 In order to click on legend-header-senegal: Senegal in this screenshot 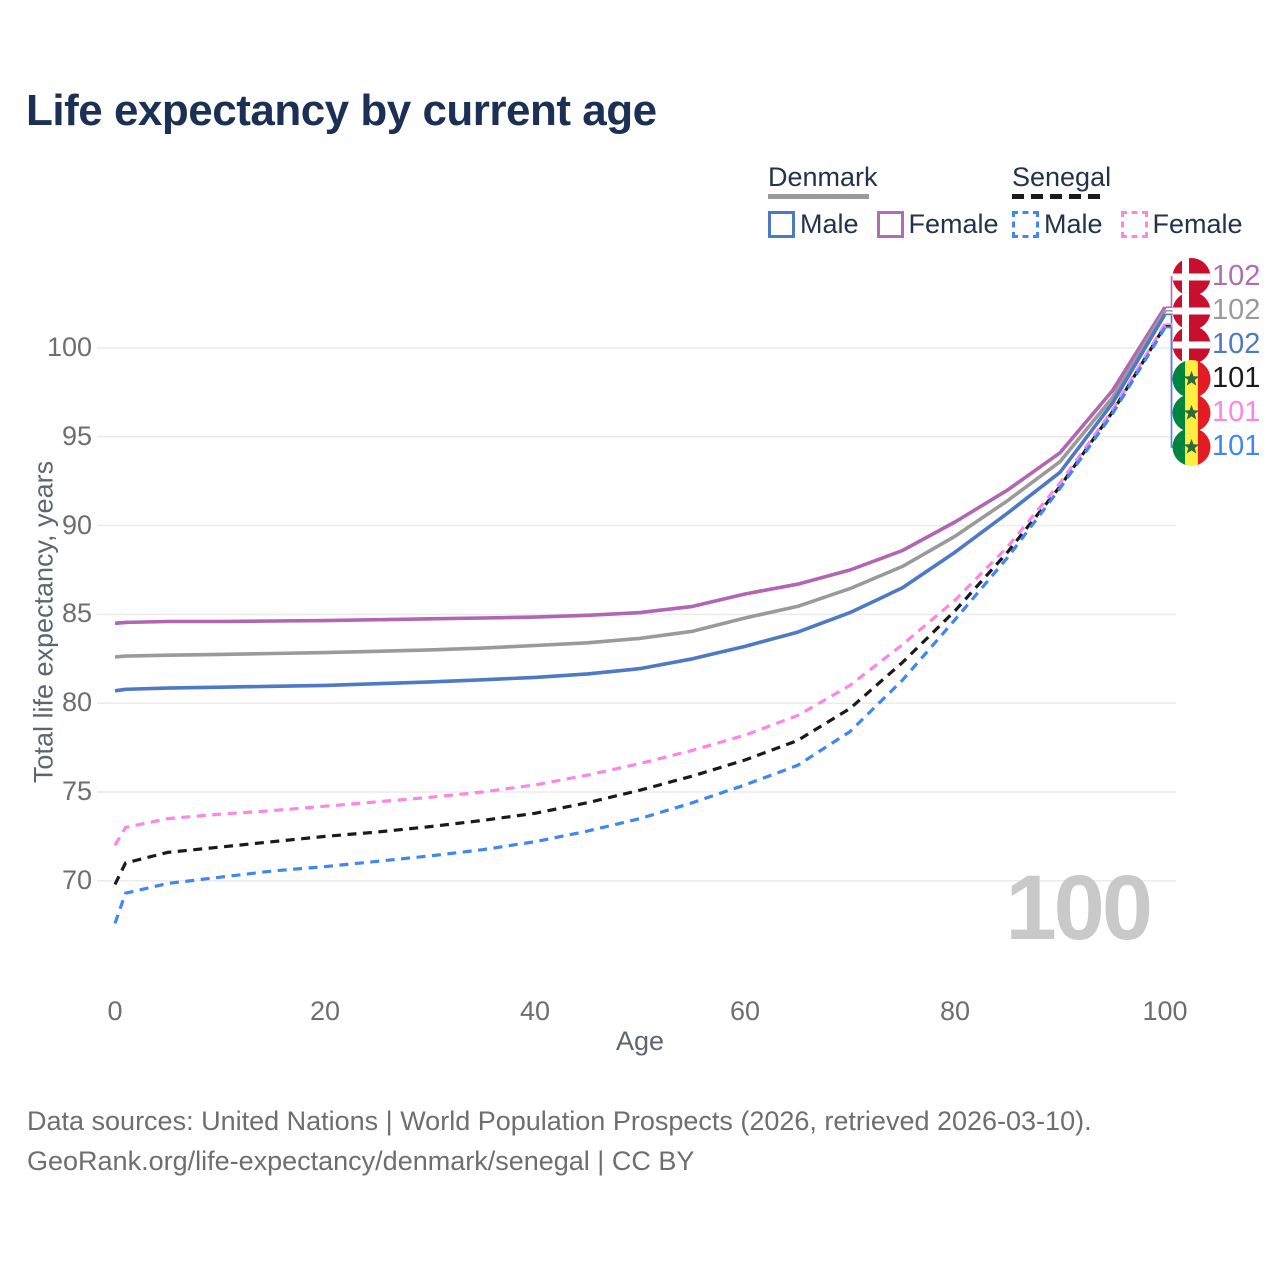, I will do `click(1062, 177)`.